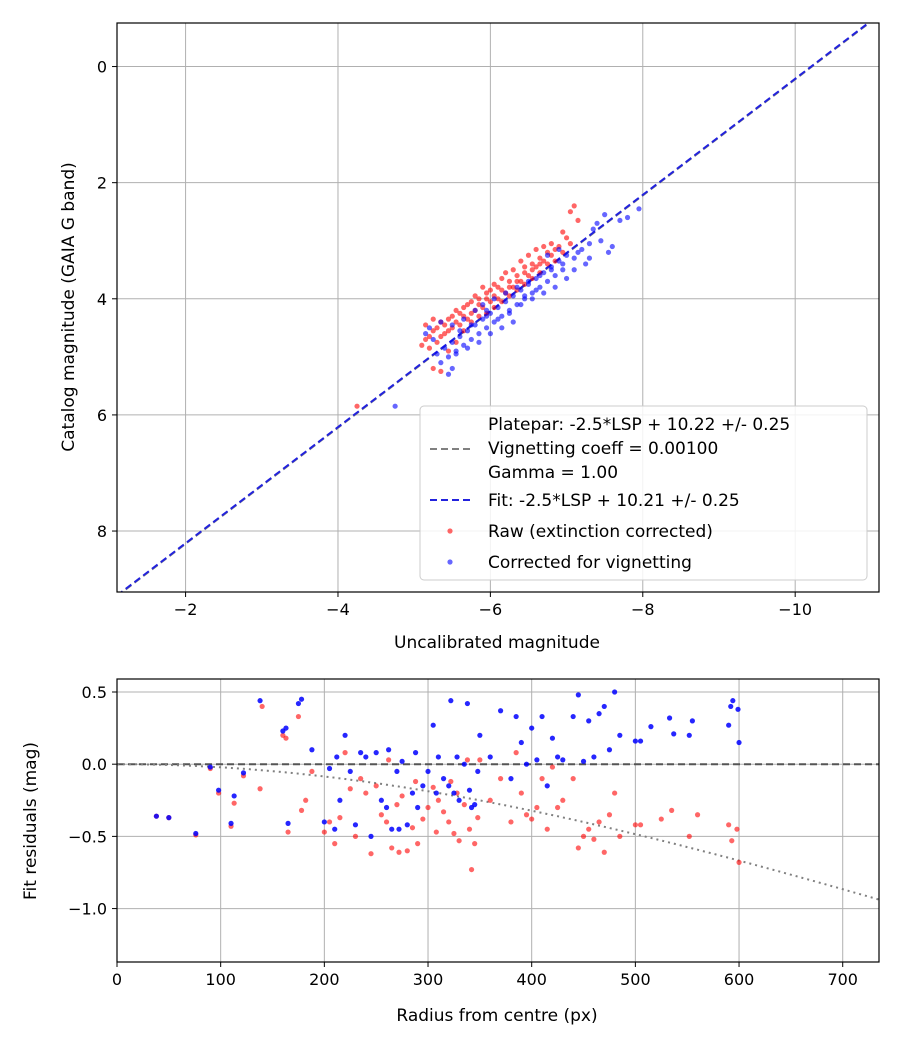  I want to click on x-tick-label: 100, so click(220, 979).